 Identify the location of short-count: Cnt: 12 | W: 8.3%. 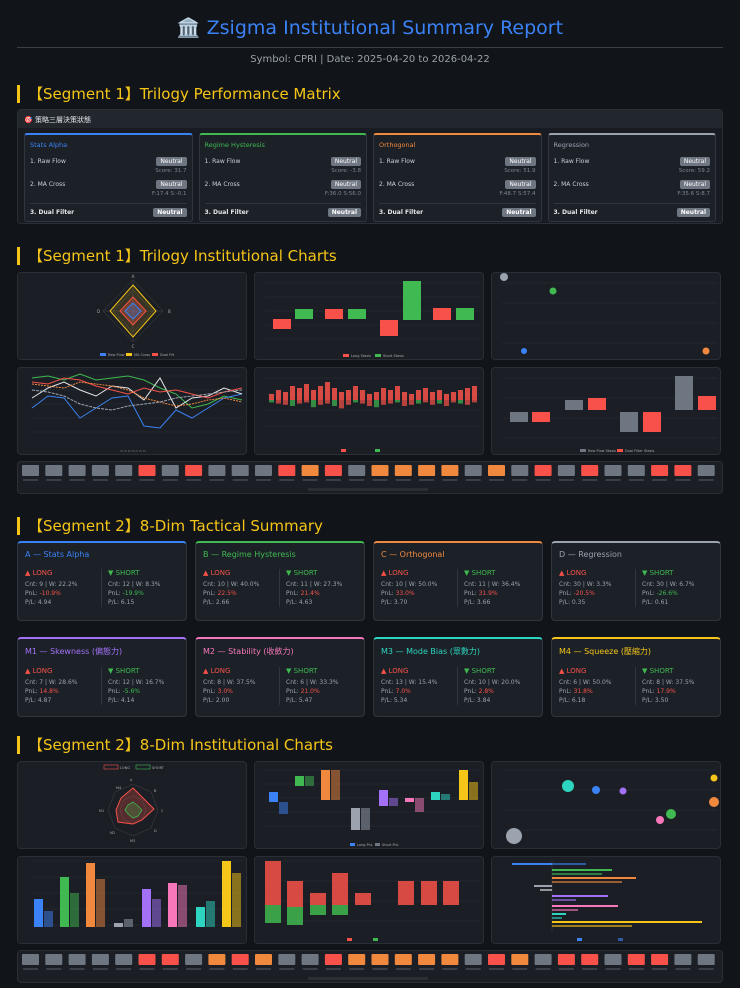
(134, 584).